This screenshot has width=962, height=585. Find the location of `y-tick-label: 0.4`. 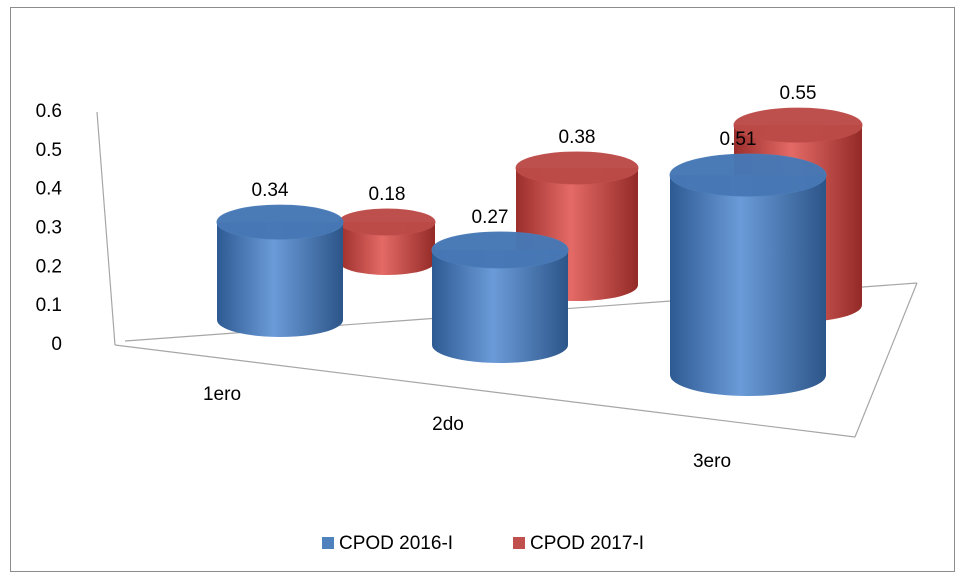

y-tick-label: 0.4 is located at coordinates (49, 189).